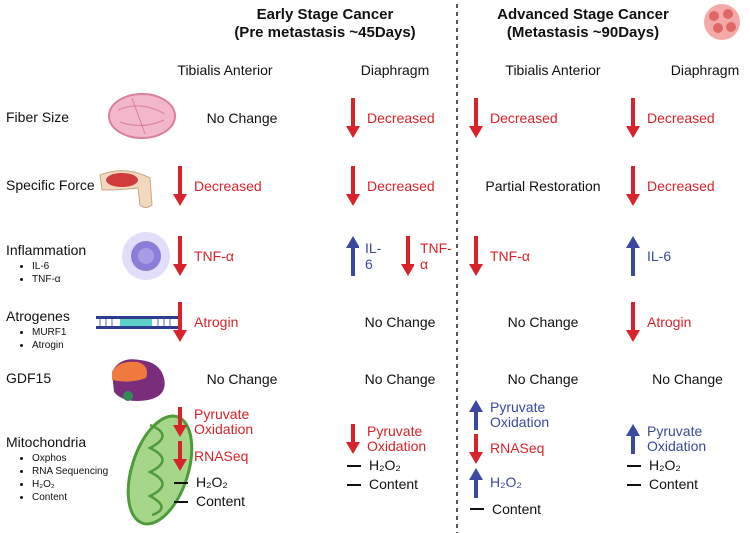 This screenshot has width=750, height=533. I want to click on protein-icon, so click(138, 380).